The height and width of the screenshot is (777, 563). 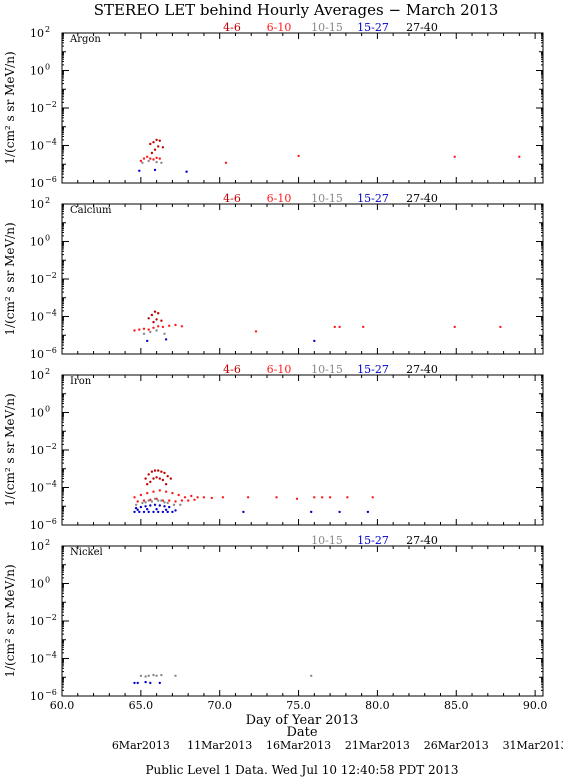 What do you see at coordinates (422, 198) in the screenshot?
I see `legend-27-40: 27-40` at bounding box center [422, 198].